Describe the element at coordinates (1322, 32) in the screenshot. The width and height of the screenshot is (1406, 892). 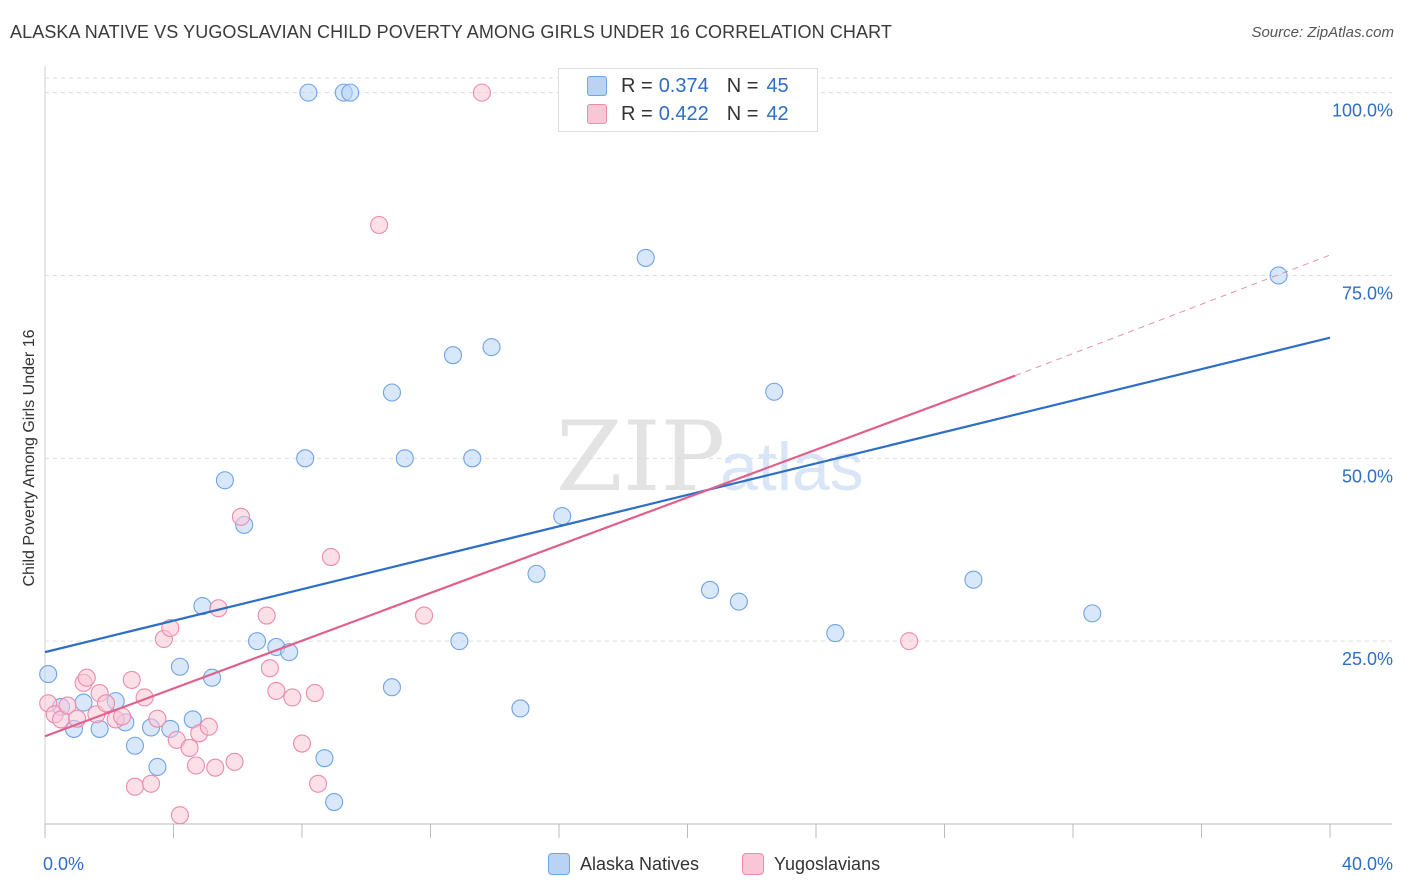
I see `source-label: Source: ZipAtlas.com` at that location.